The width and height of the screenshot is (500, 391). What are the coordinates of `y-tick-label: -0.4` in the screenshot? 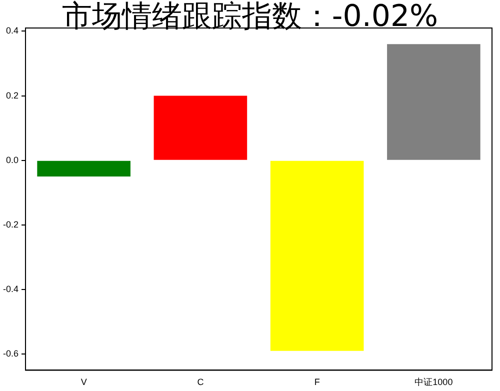 It's located at (10, 289).